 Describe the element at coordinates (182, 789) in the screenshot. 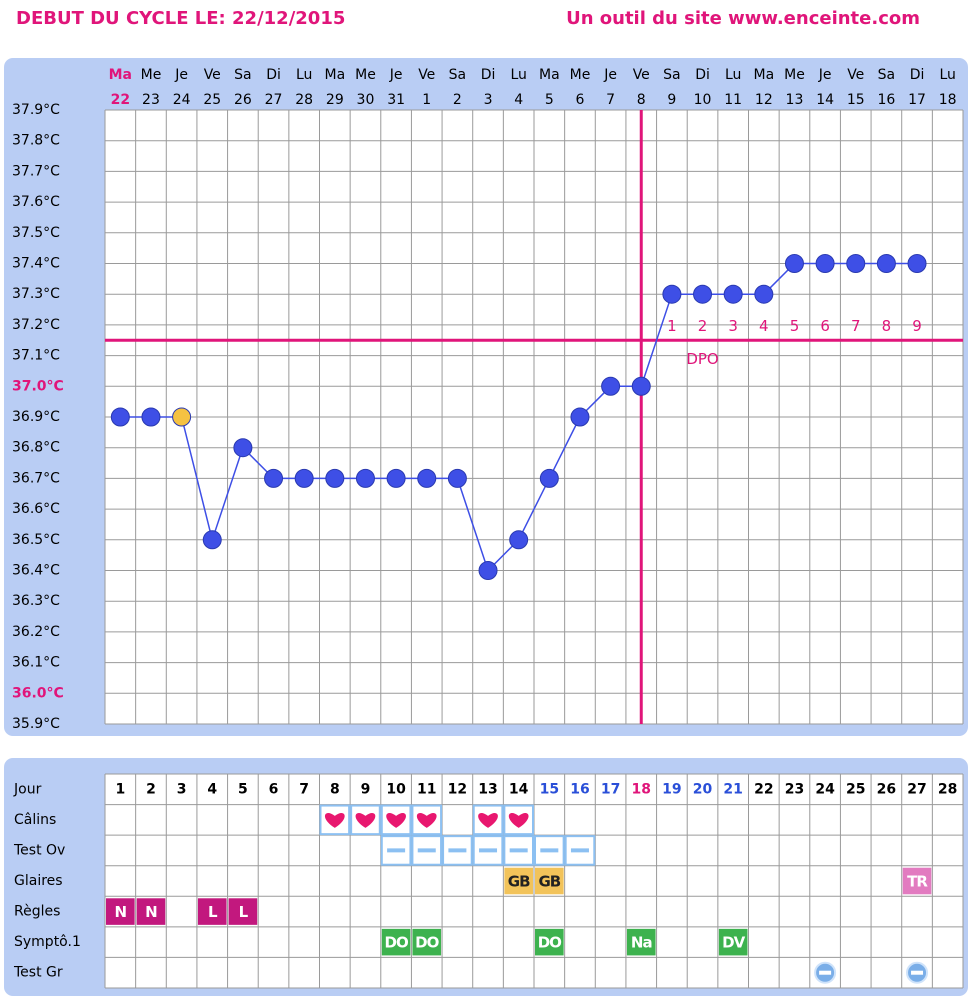

I see `day-number: 3` at that location.